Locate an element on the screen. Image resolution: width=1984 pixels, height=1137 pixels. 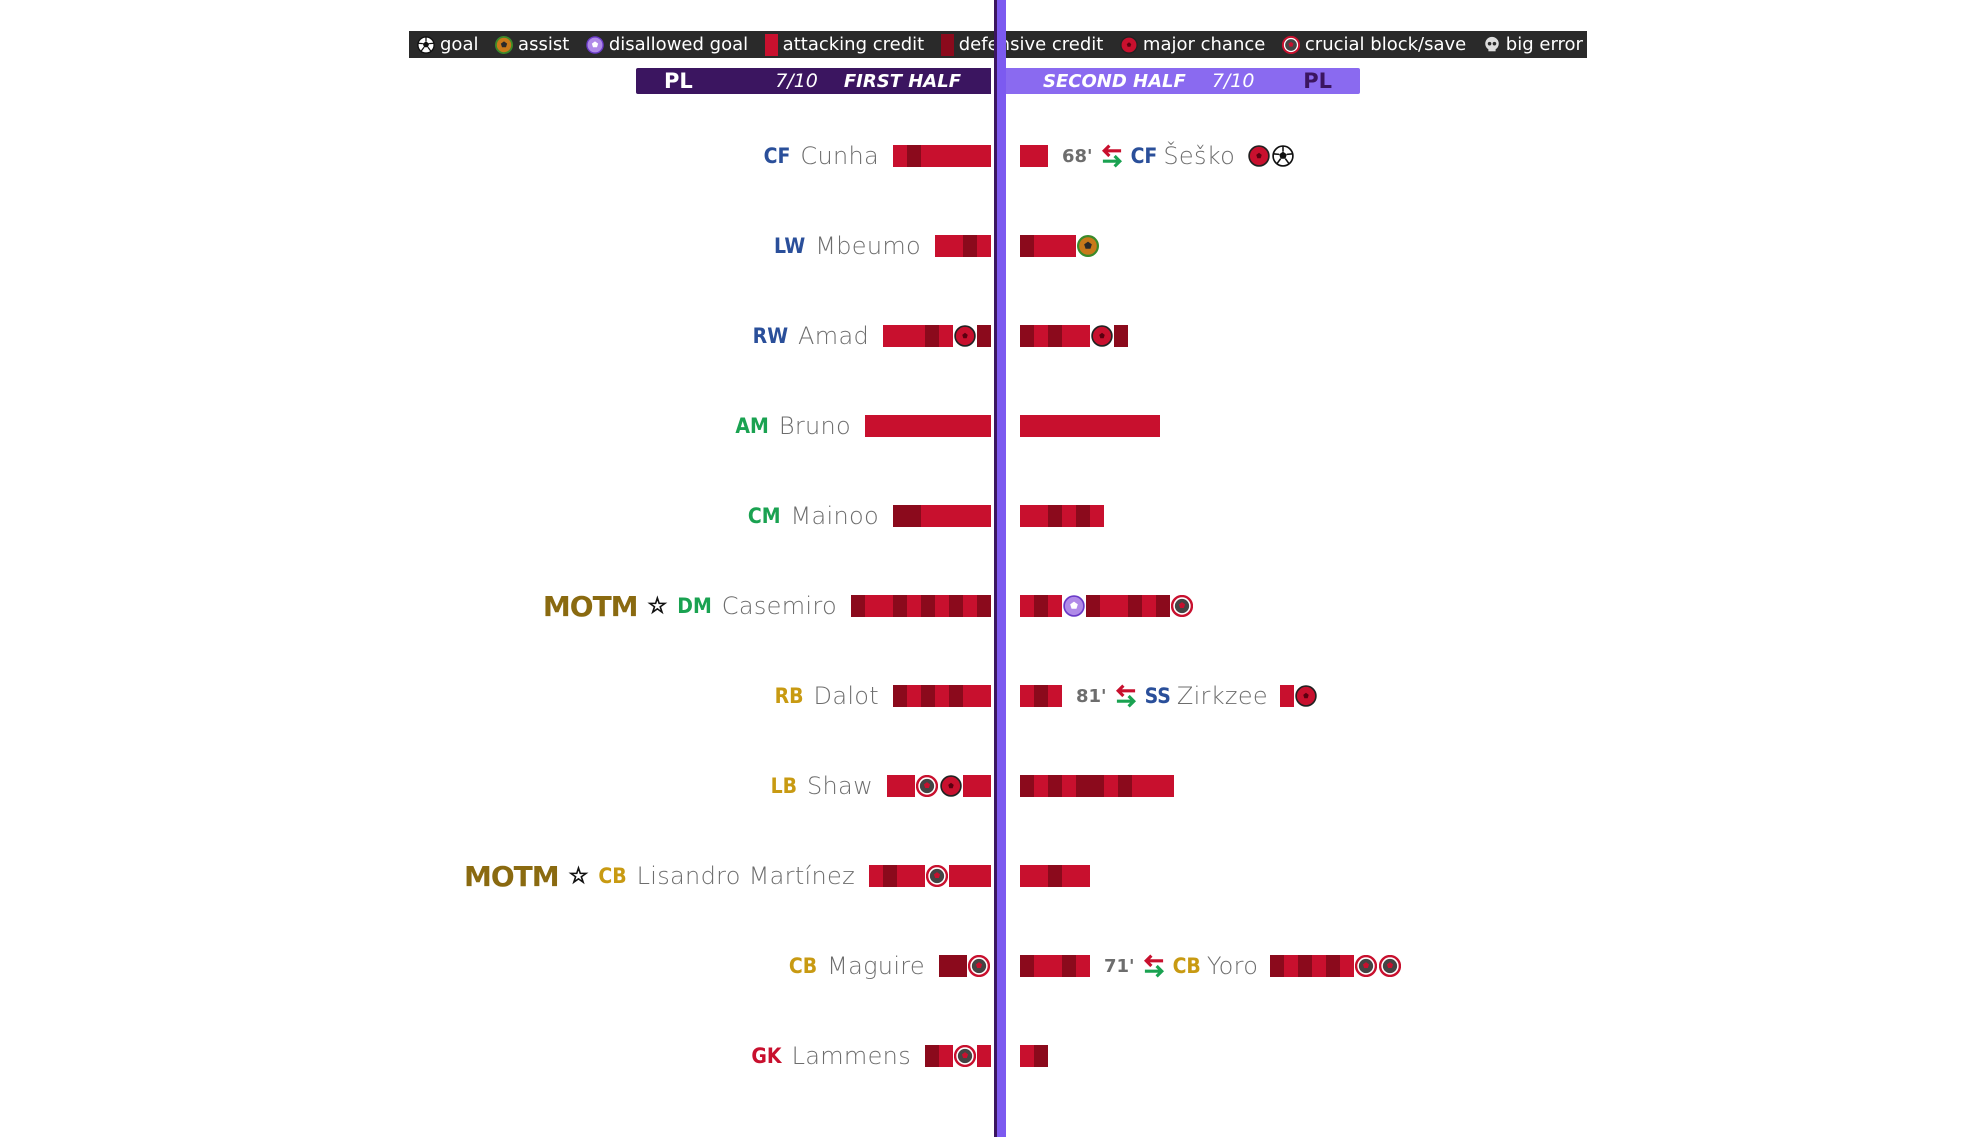
player-name: Shaw is located at coordinates (840, 786).